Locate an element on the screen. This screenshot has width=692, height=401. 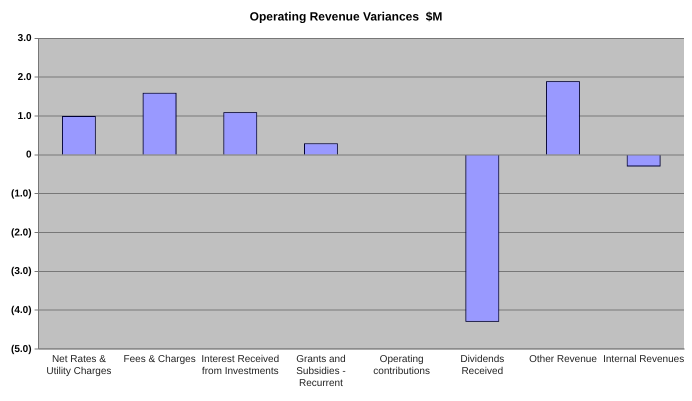
y-tick-label: 3.0 is located at coordinates (25, 38).